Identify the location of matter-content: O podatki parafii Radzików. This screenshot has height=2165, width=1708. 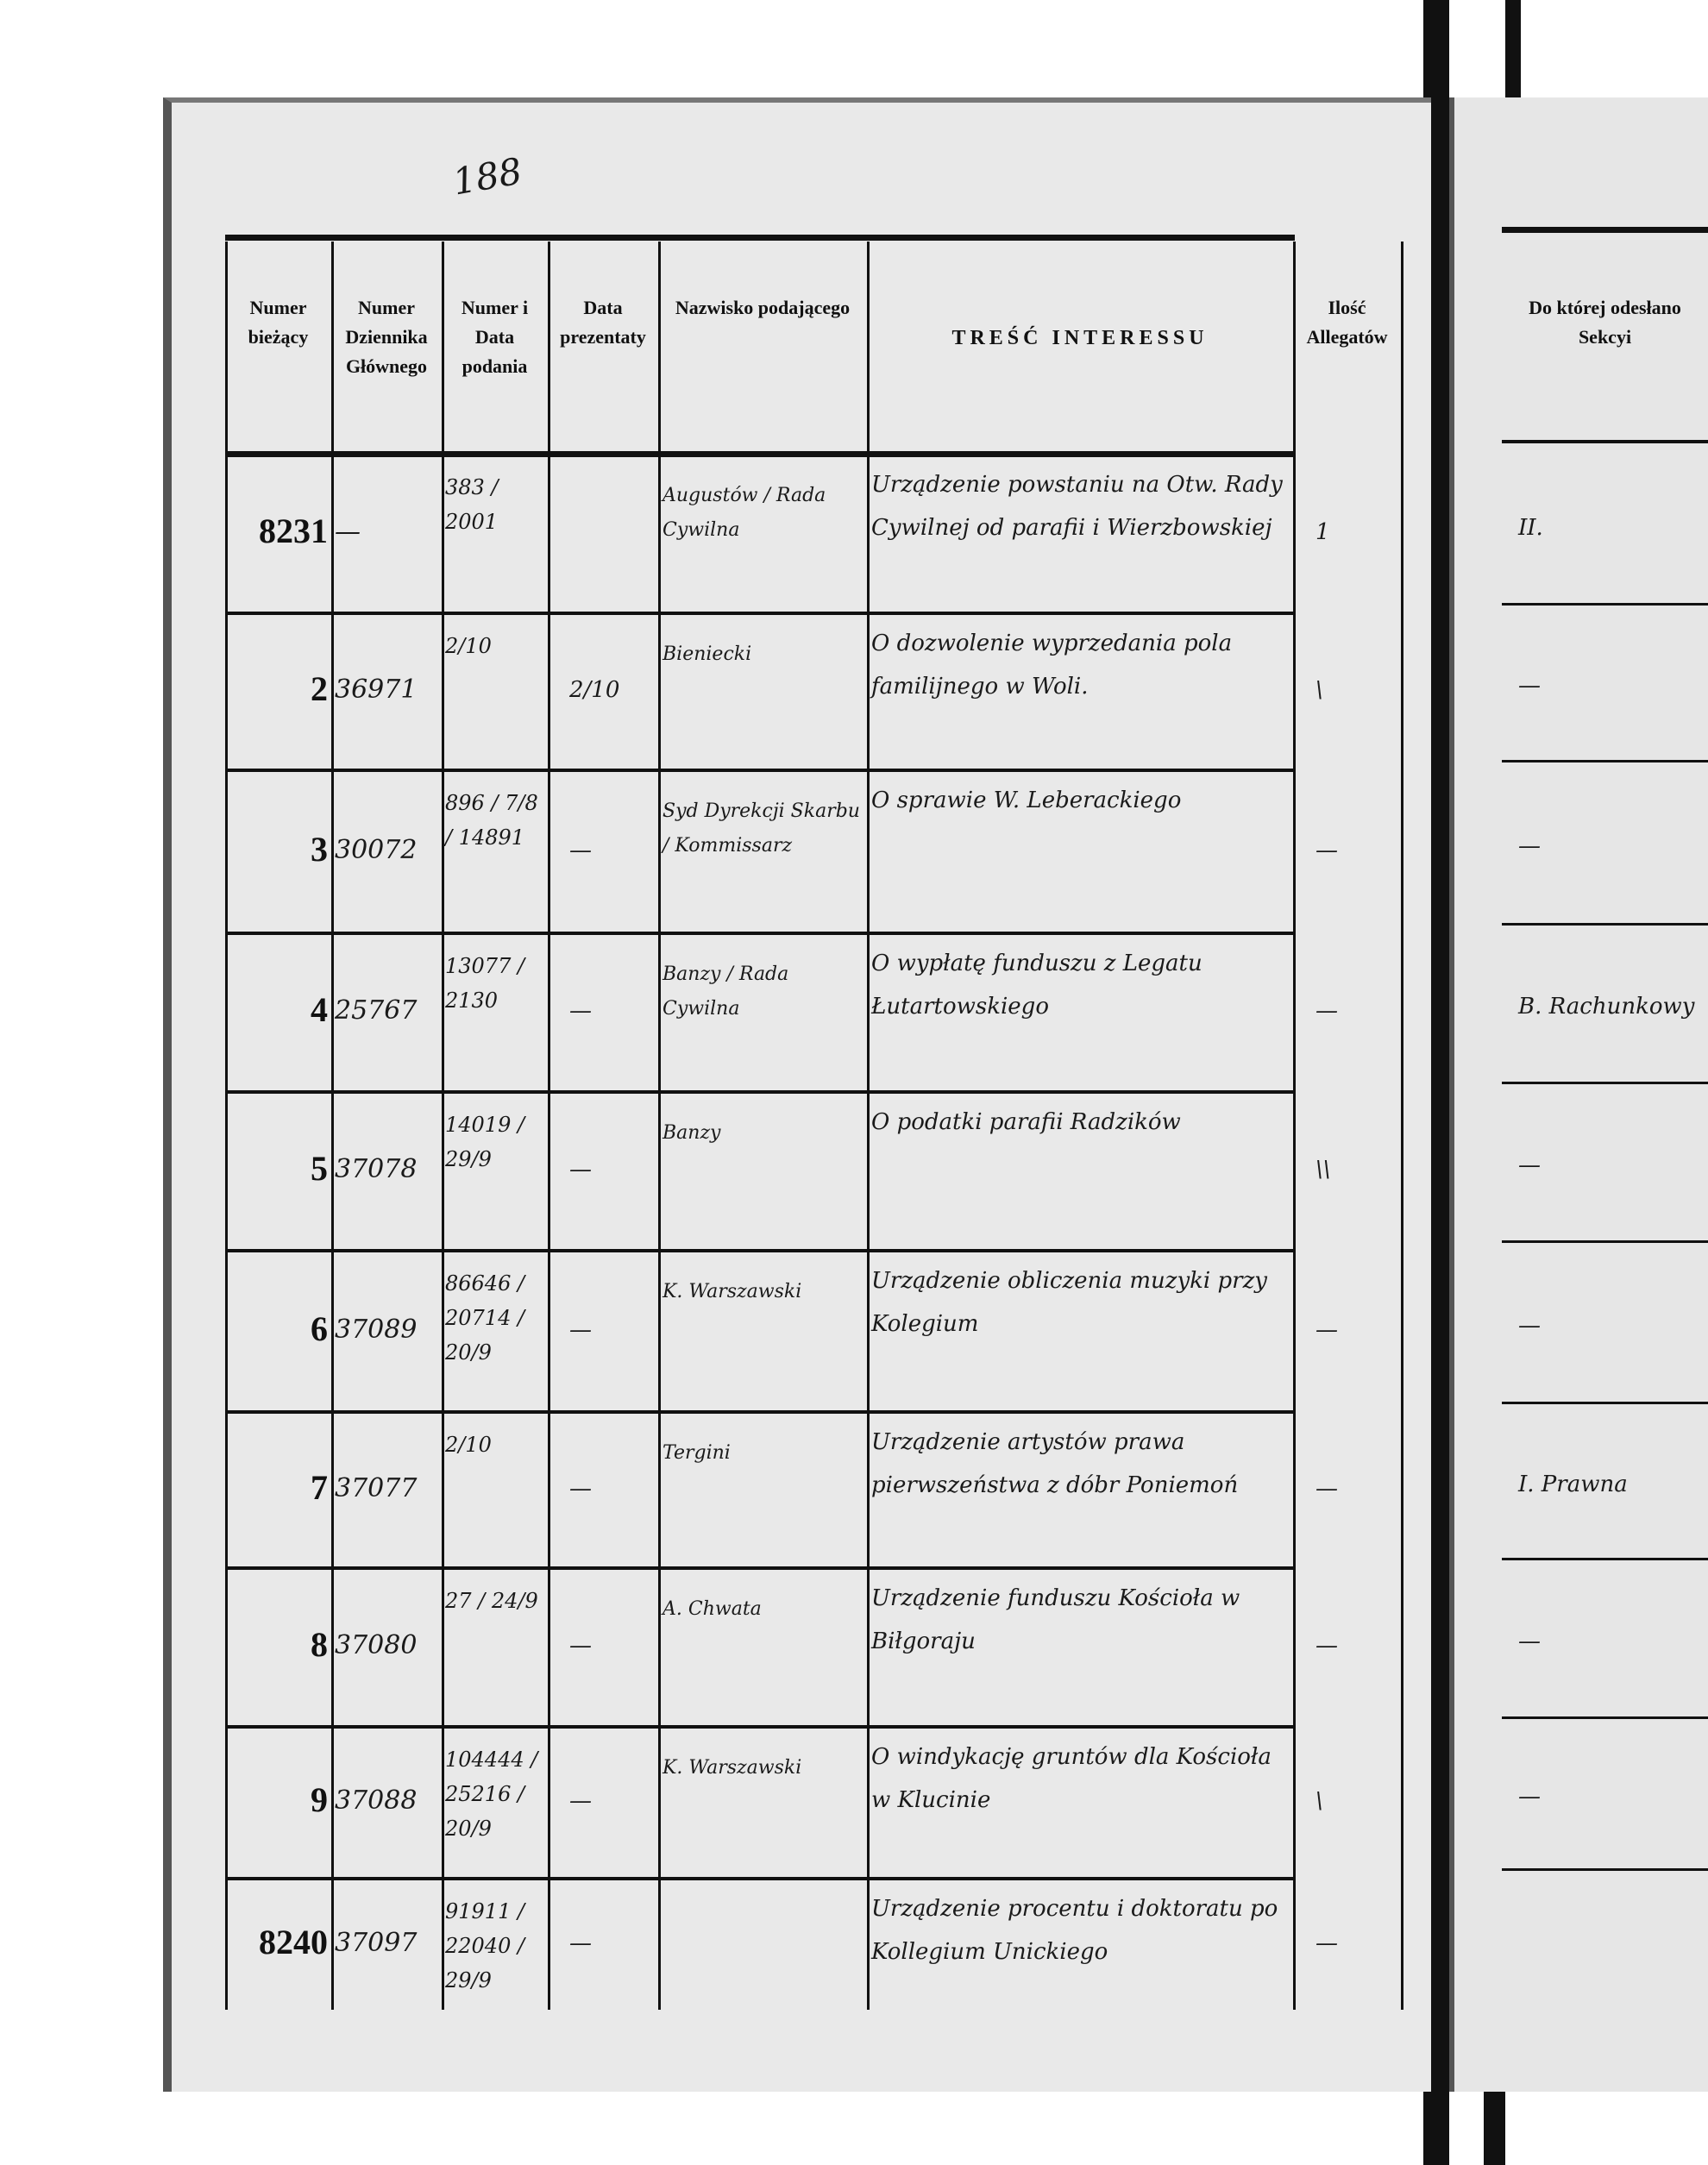
(1026, 1122).